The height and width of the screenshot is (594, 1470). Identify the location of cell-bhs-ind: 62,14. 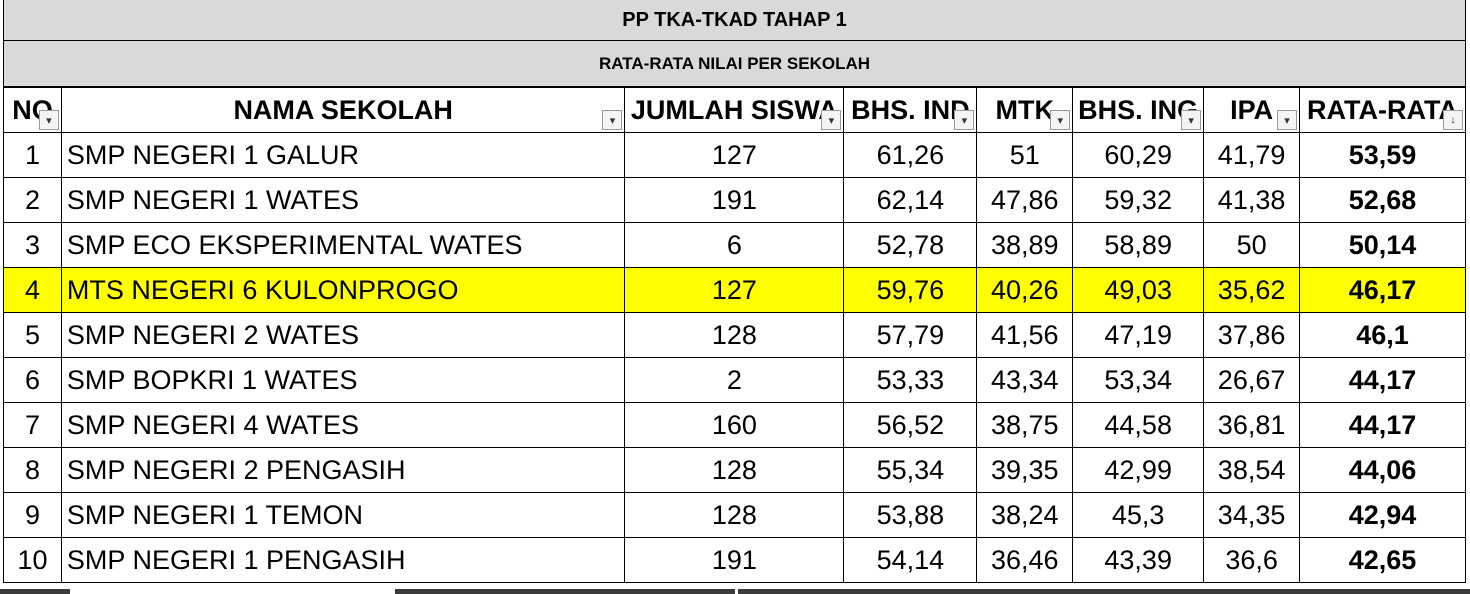
(910, 200).